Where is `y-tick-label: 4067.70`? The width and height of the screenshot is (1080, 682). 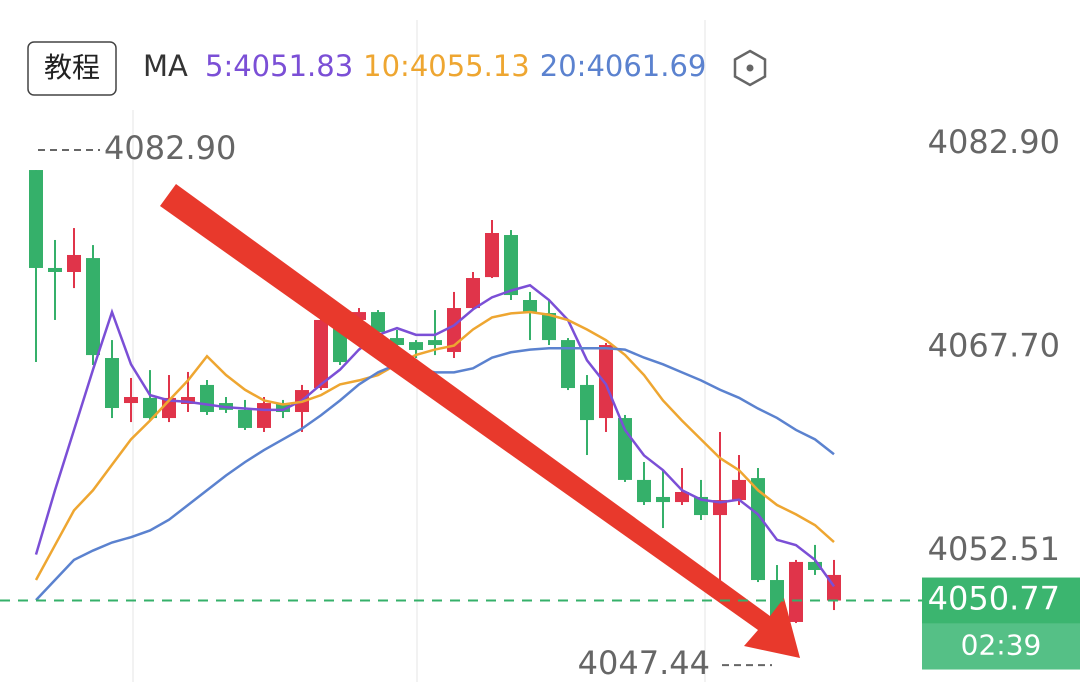
y-tick-label: 4067.70 is located at coordinates (994, 346).